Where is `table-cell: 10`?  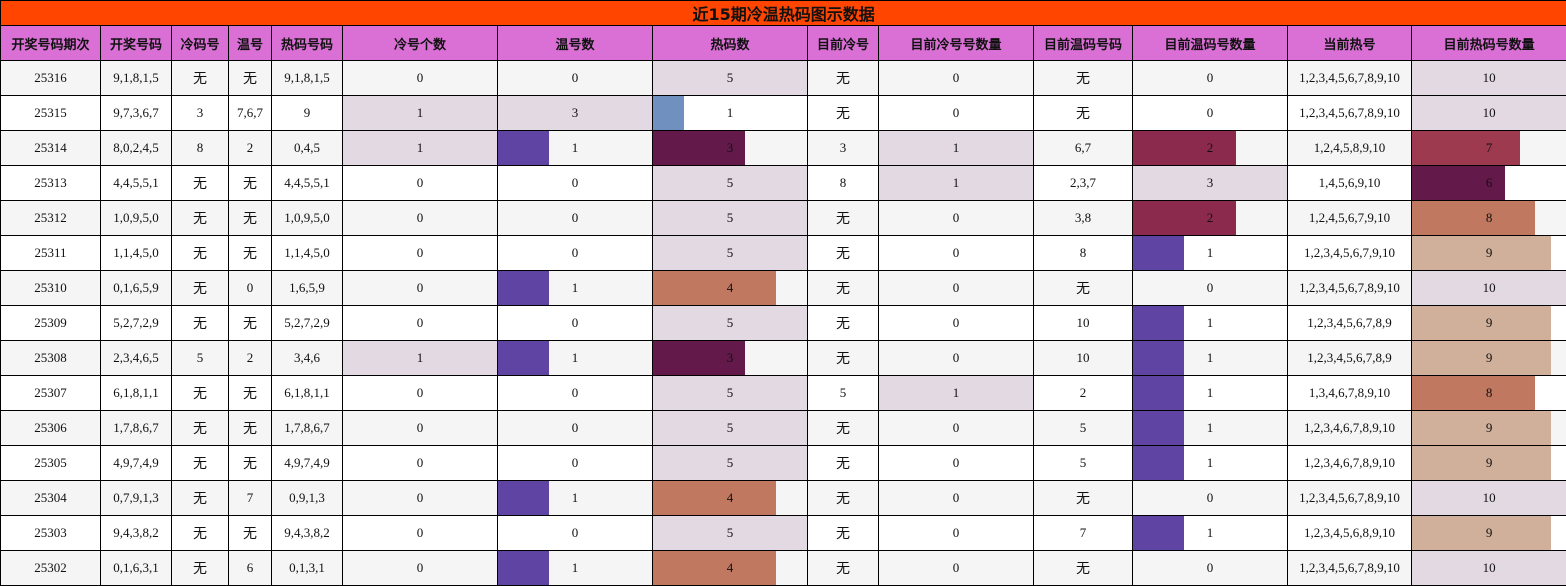 table-cell: 10 is located at coordinates (1083, 358).